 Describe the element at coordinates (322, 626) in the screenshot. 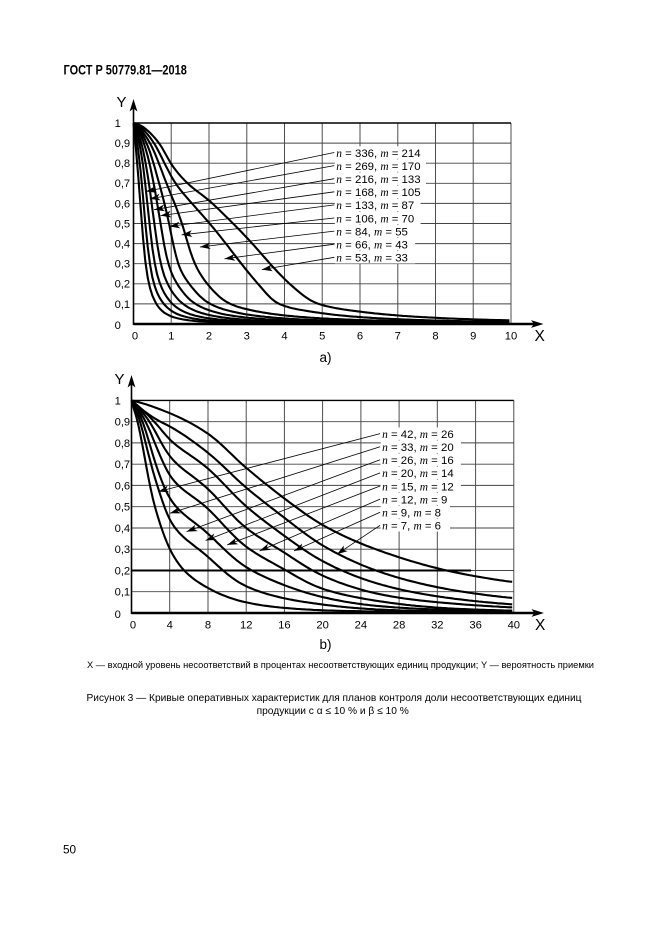

I see `svg-text: 20` at that location.